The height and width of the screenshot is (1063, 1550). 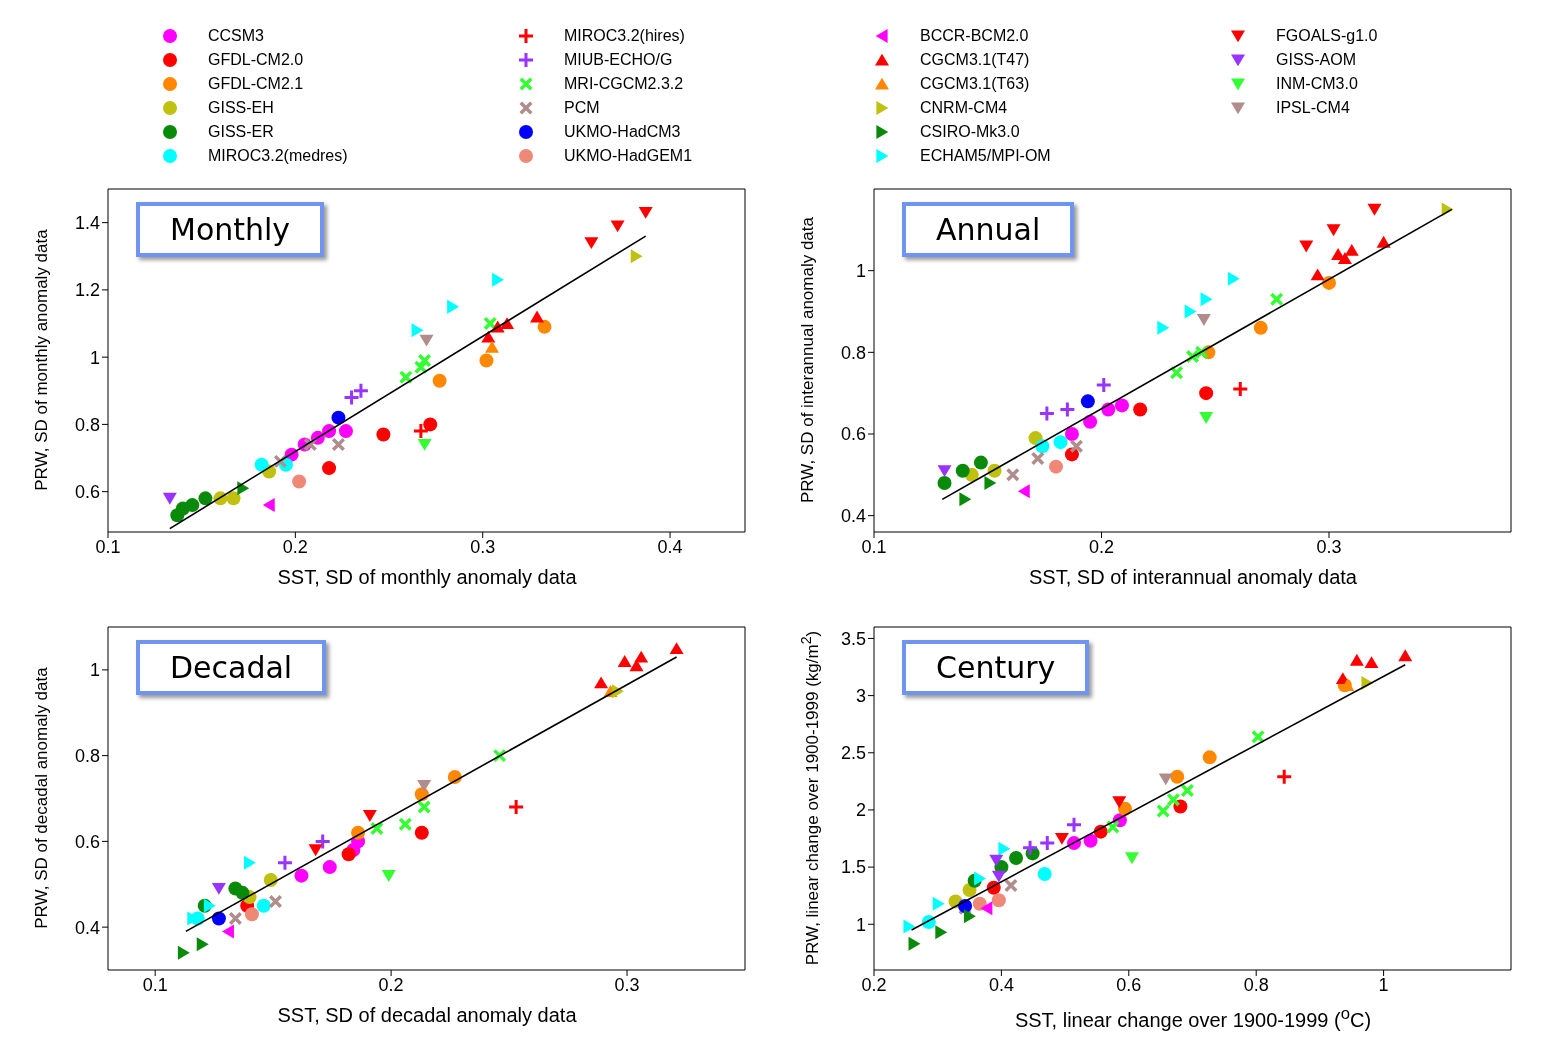 I want to click on legend-label: MIUB-ECHO/G, so click(x=618, y=60).